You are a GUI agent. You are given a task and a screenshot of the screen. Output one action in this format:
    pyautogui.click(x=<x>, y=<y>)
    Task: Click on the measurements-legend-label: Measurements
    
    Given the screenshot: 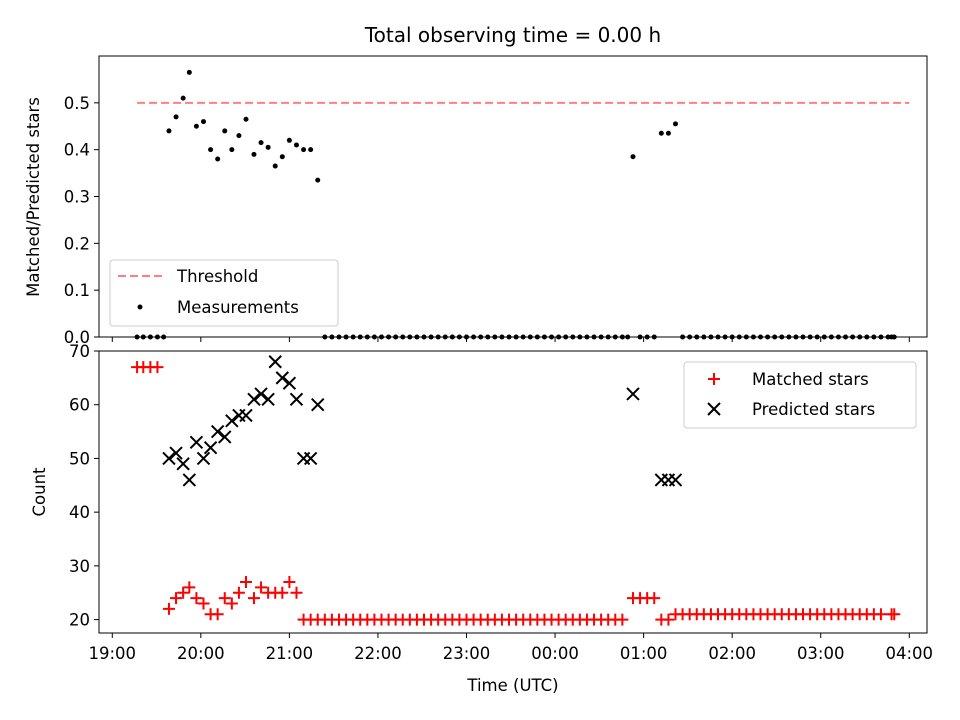 What is the action you would take?
    pyautogui.click(x=238, y=307)
    